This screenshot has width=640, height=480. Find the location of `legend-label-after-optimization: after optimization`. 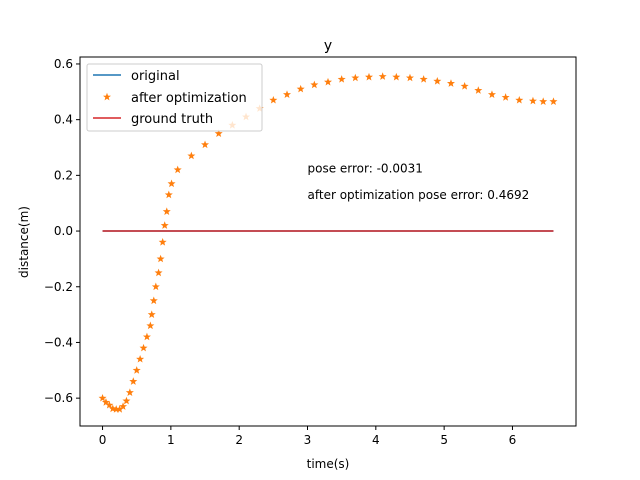

legend-label-after-optimization: after optimization is located at coordinates (189, 98).